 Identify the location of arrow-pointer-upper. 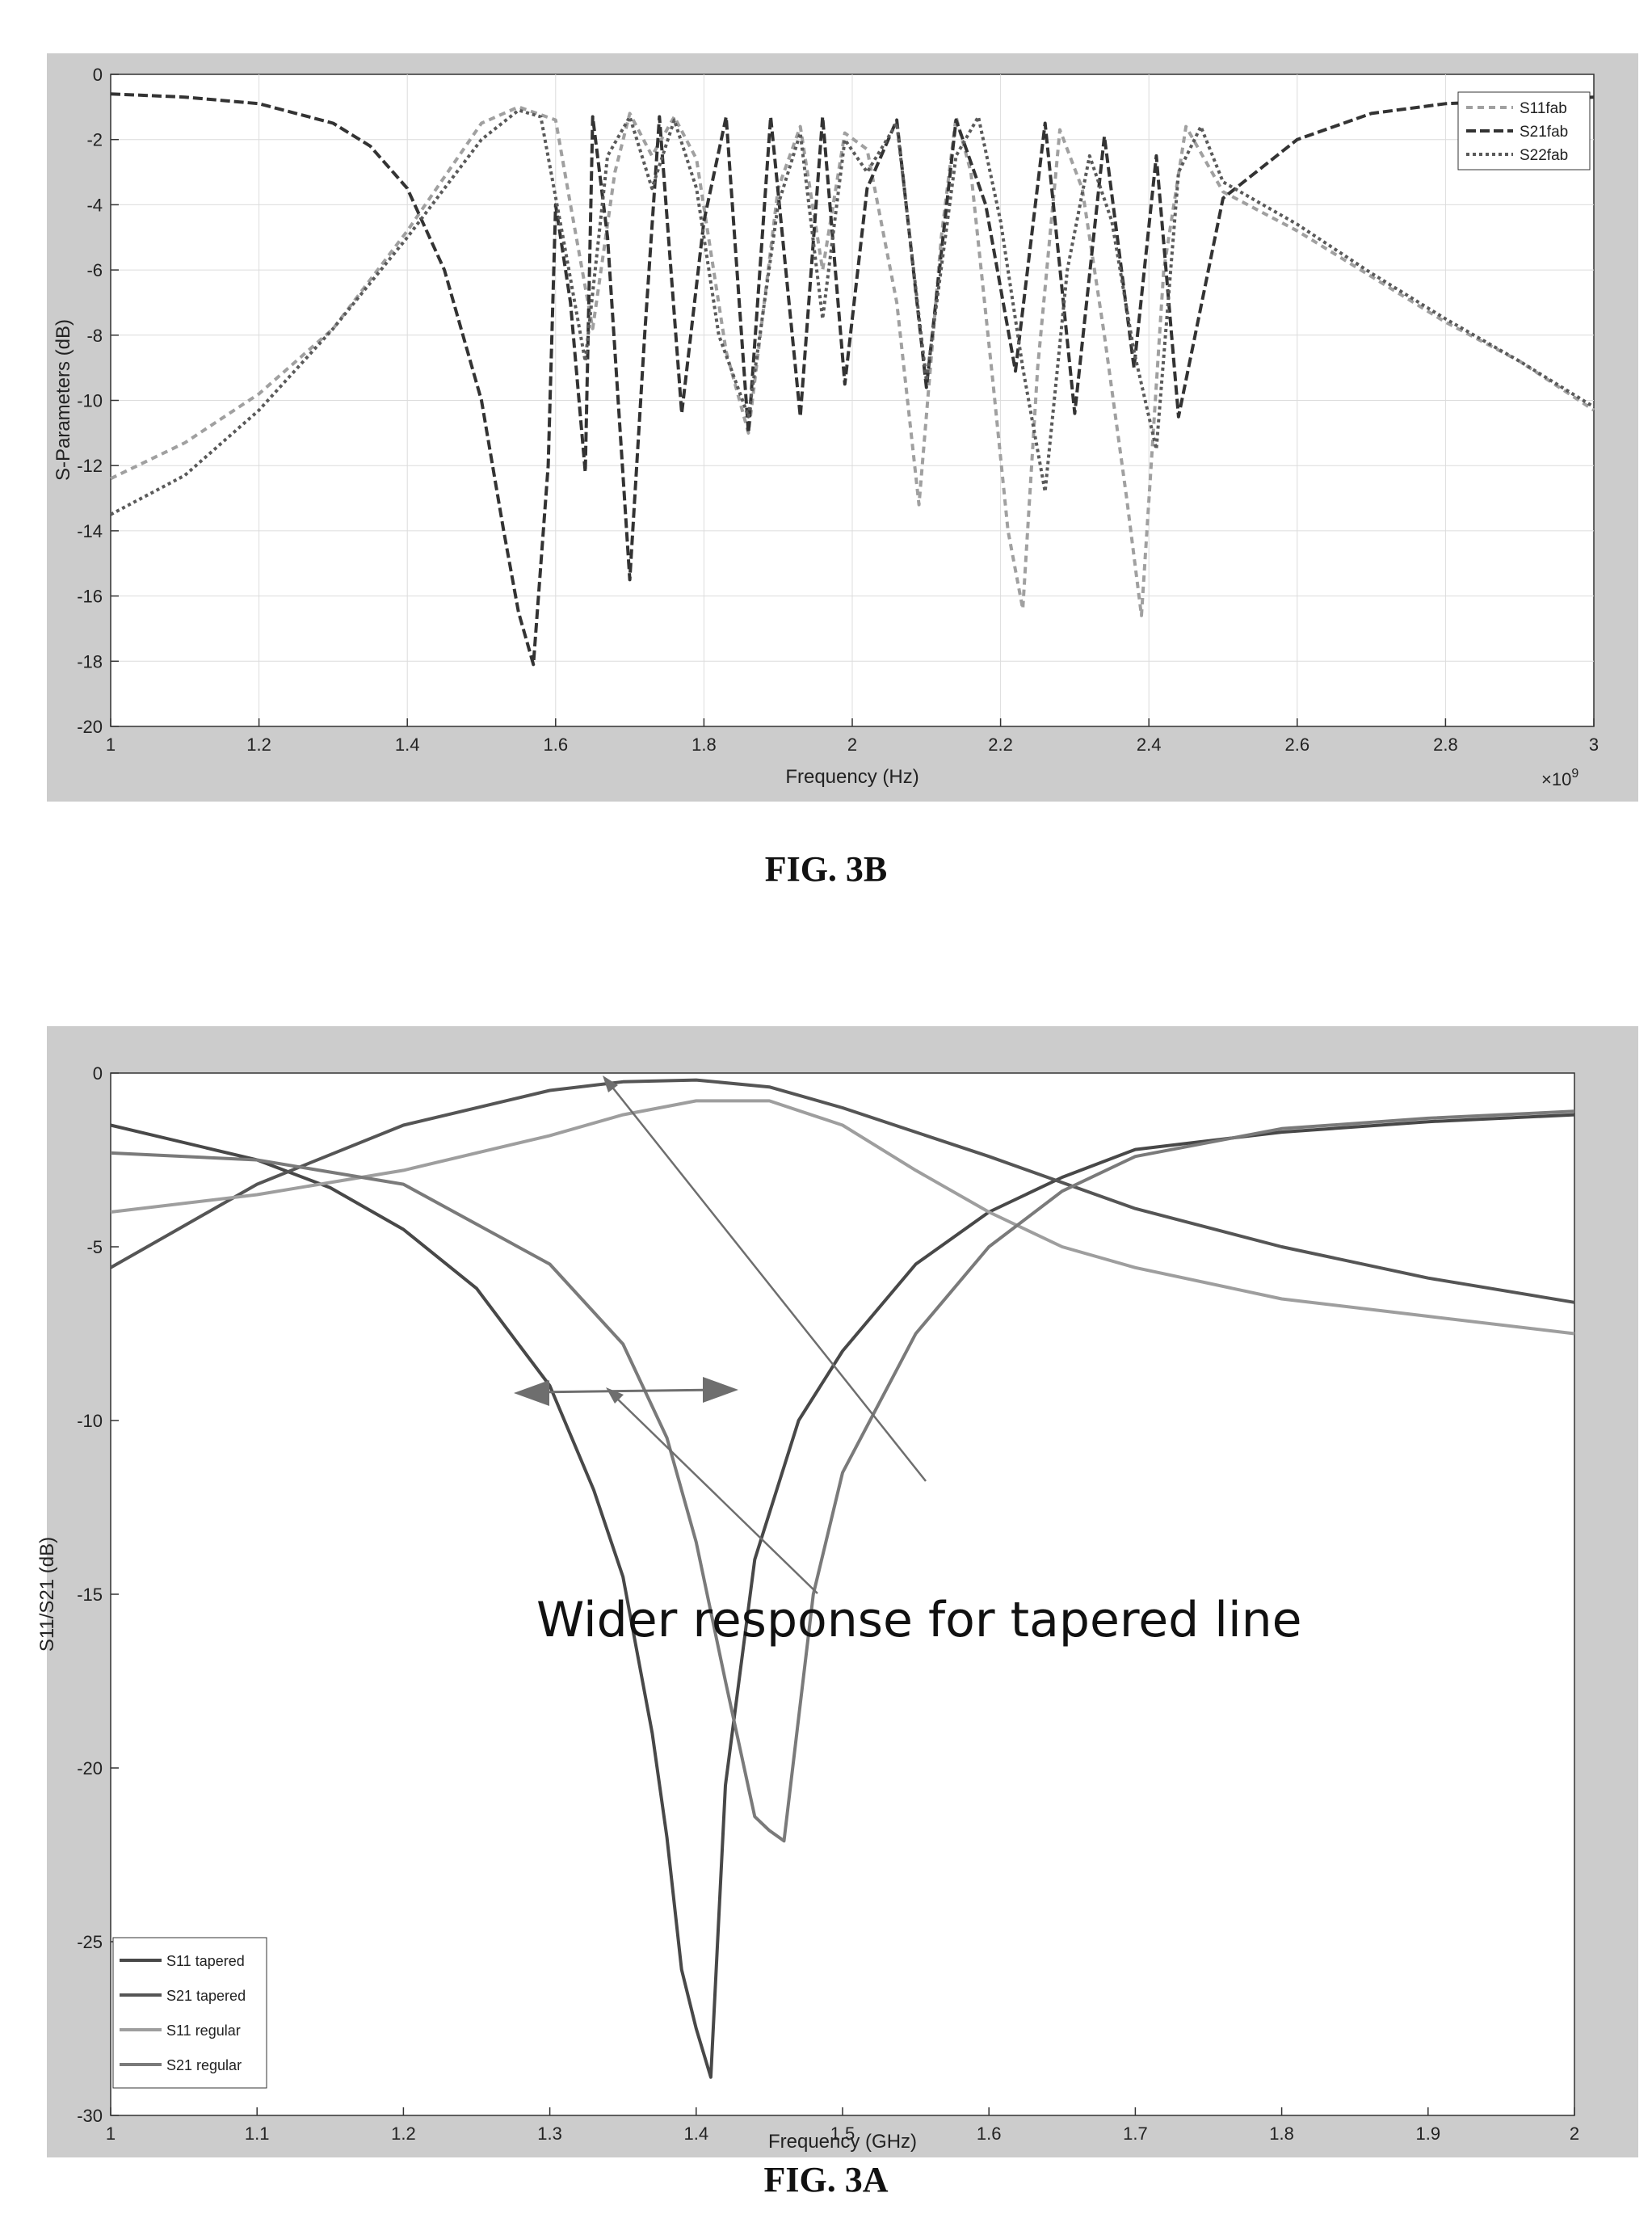
(768, 1283).